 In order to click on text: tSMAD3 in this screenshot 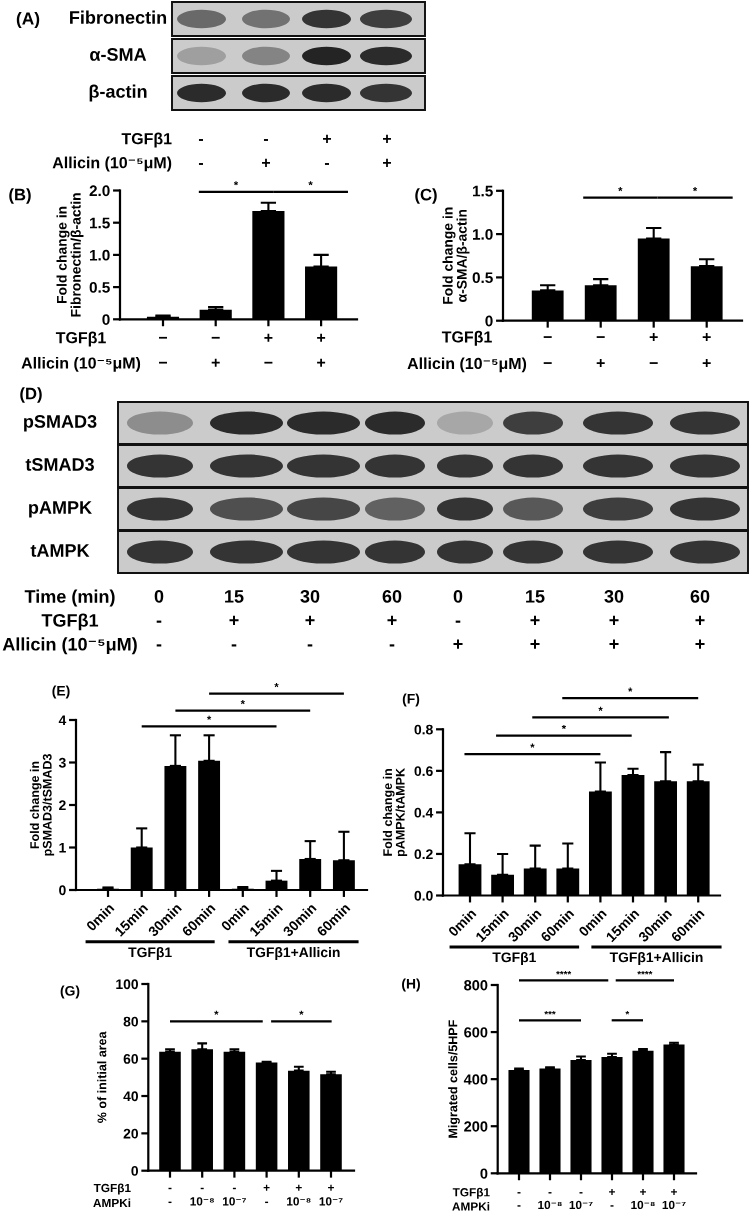, I will do `click(59, 464)`.